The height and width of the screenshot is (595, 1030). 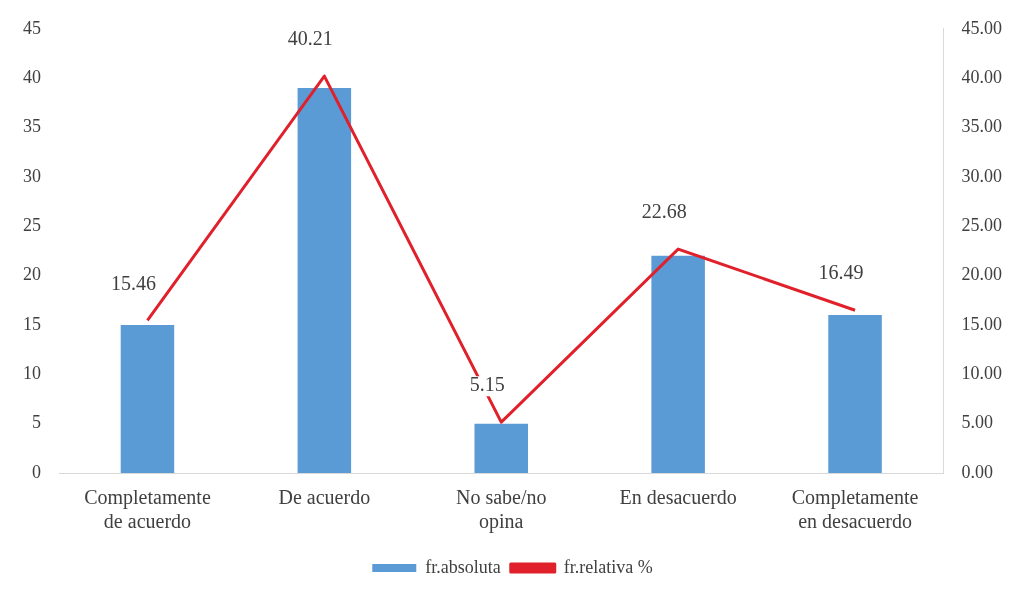 What do you see at coordinates (310, 38) in the screenshot?
I see `data-label: 40.21` at bounding box center [310, 38].